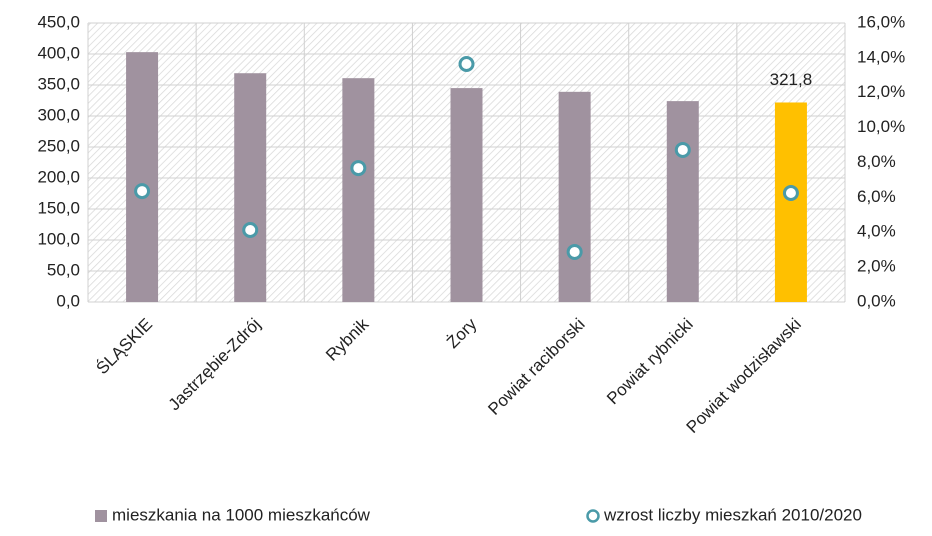 Image resolution: width=932 pixels, height=536 pixels. I want to click on y2-tick-label: 10,0%, so click(881, 126).